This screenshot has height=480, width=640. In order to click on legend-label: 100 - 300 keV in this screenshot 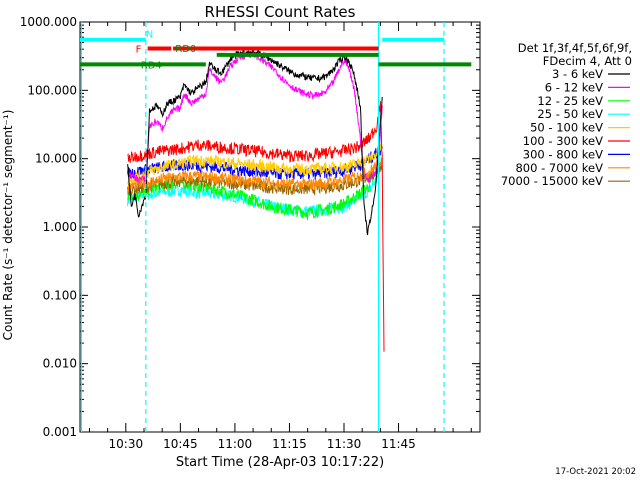, I will do `click(563, 141)`.